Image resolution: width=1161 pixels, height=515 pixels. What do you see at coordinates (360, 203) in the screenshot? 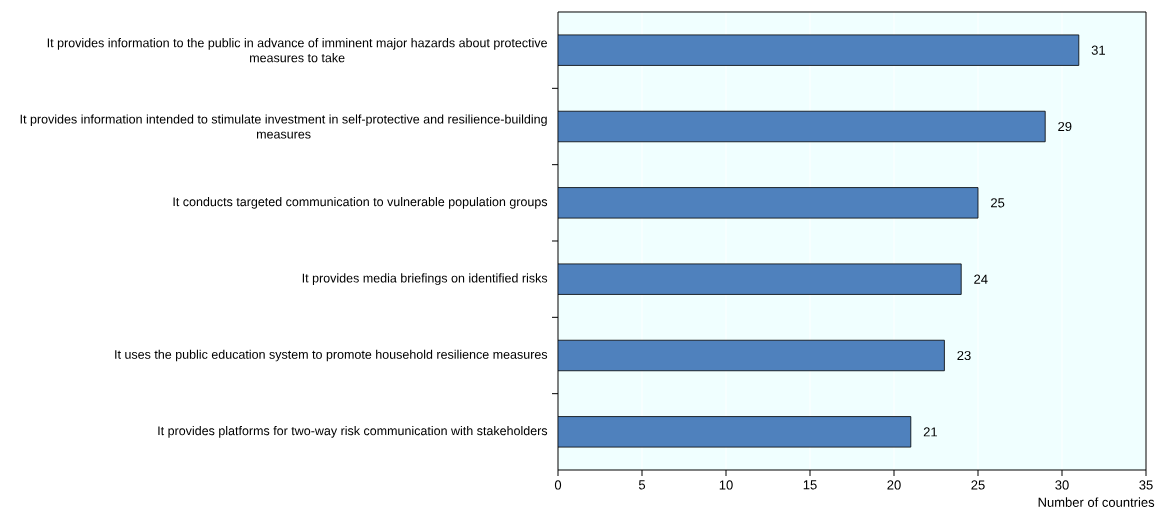
I see `y-tick-label: It conducts targeted communication to vulnerable population groups` at bounding box center [360, 203].